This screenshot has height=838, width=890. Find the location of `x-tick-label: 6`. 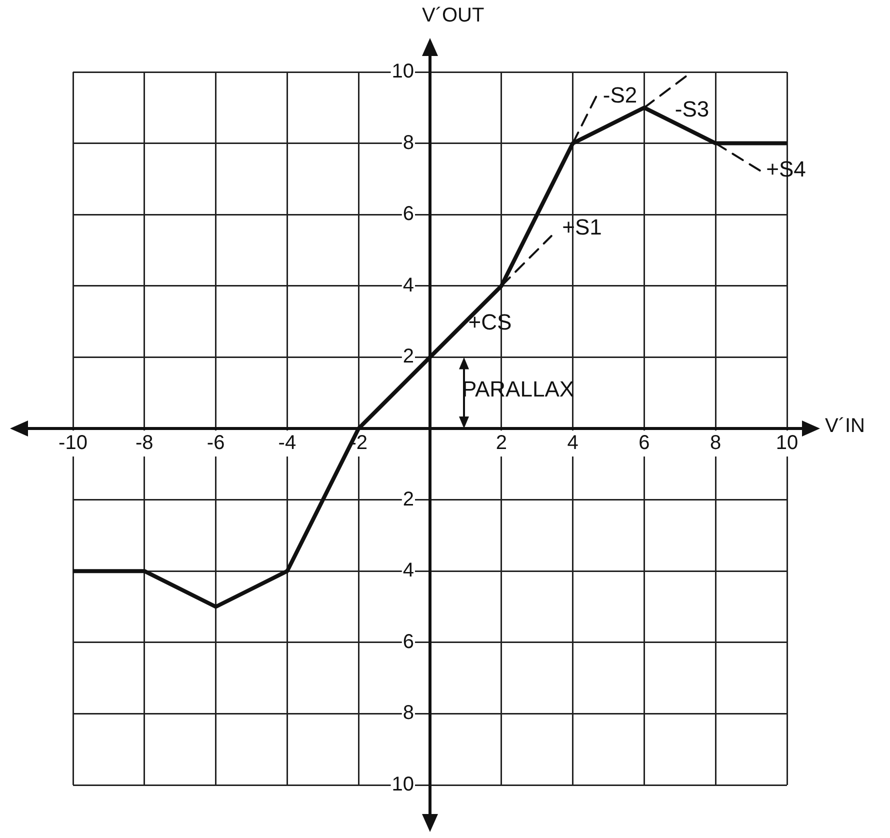

x-tick-label: 6 is located at coordinates (644, 443).